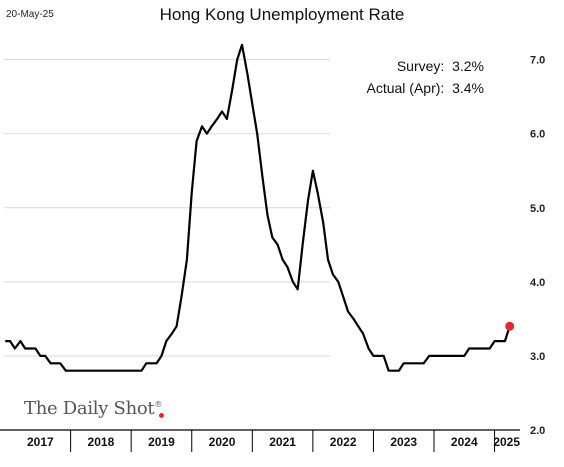 Image resolution: width=564 pixels, height=467 pixels. I want to click on x-axis: 2017 2018 2019 2020 2021 2022 2023 2024 2025, so click(260, 440).